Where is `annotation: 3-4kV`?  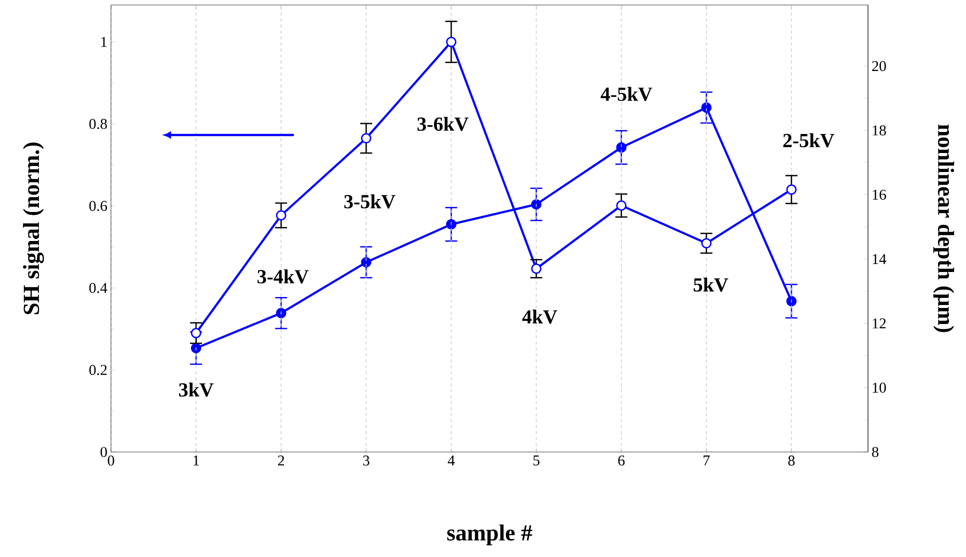 annotation: 3-4kV is located at coordinates (283, 276).